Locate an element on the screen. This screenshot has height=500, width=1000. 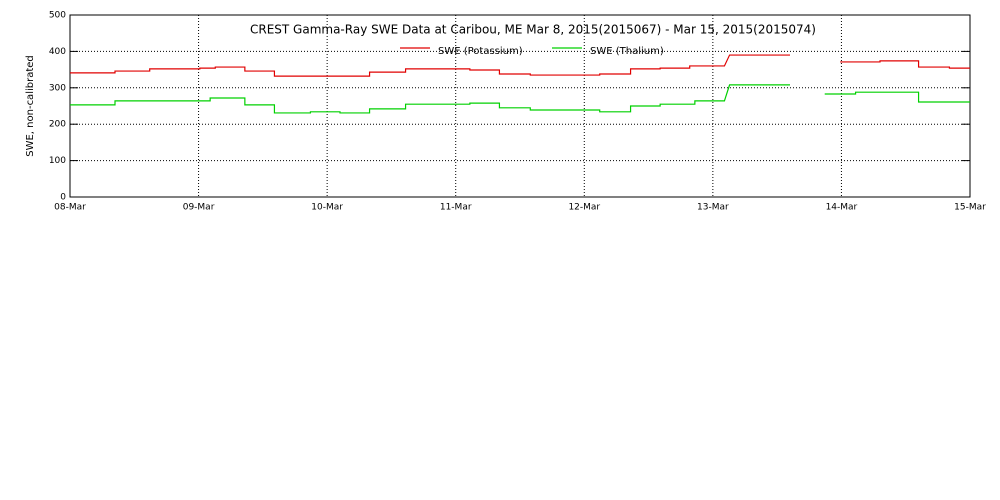
legend-label: SWE (Potassium) is located at coordinates (480, 51).